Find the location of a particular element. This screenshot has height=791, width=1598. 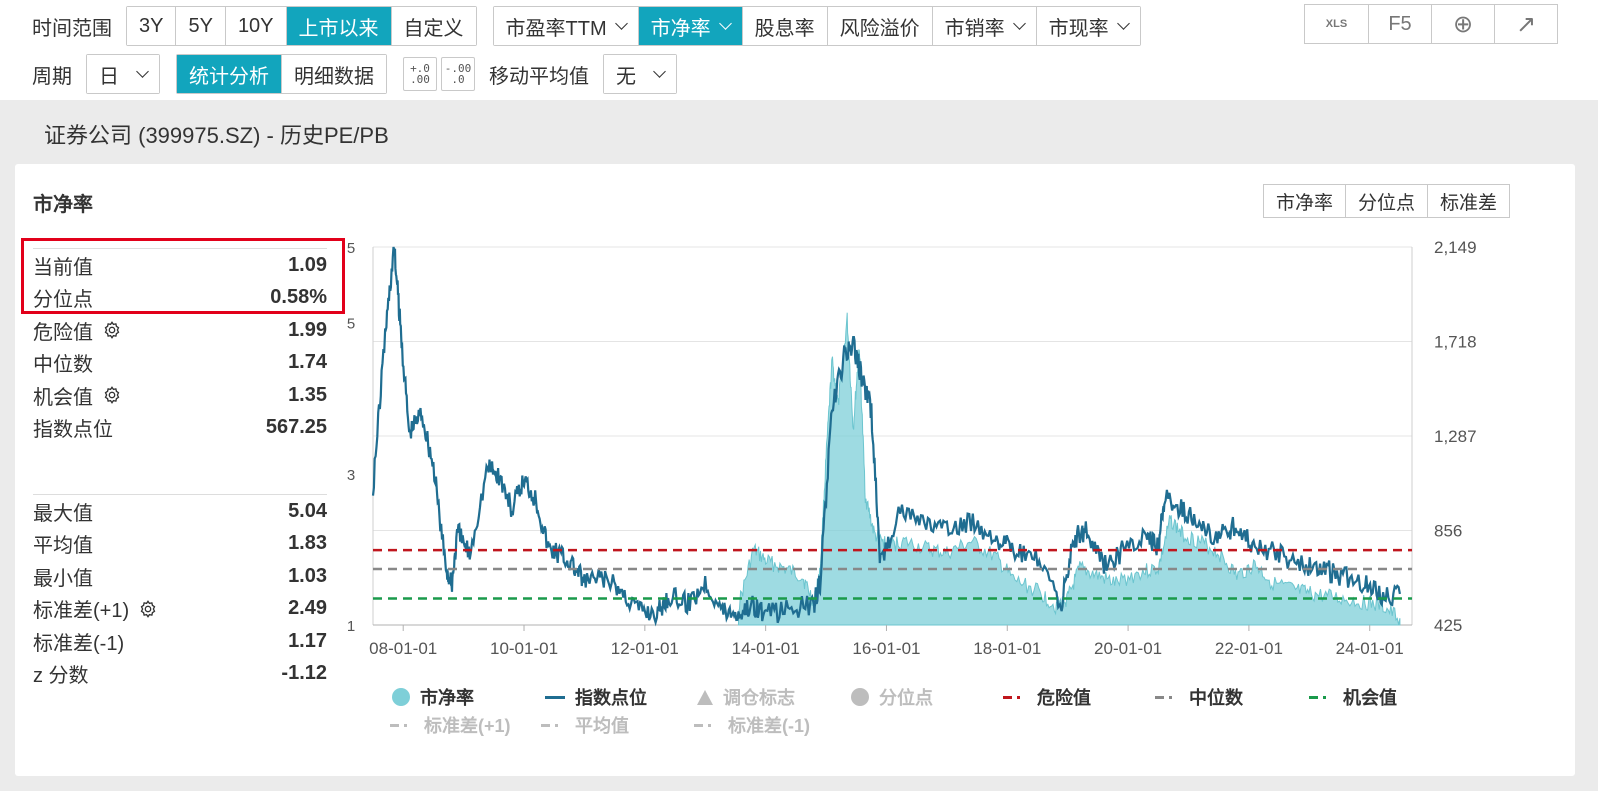

ma-select: 无 is located at coordinates (640, 74).